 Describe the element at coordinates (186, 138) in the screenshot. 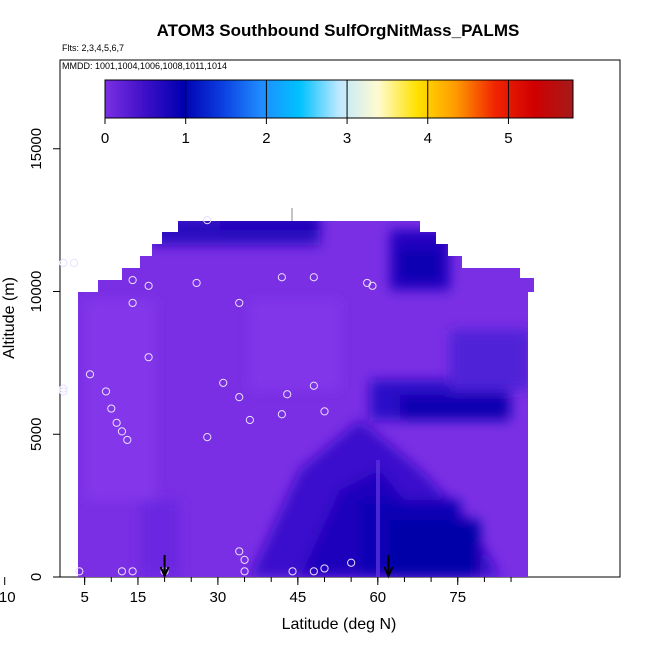

I see `colorbar-tick-label: 1` at that location.